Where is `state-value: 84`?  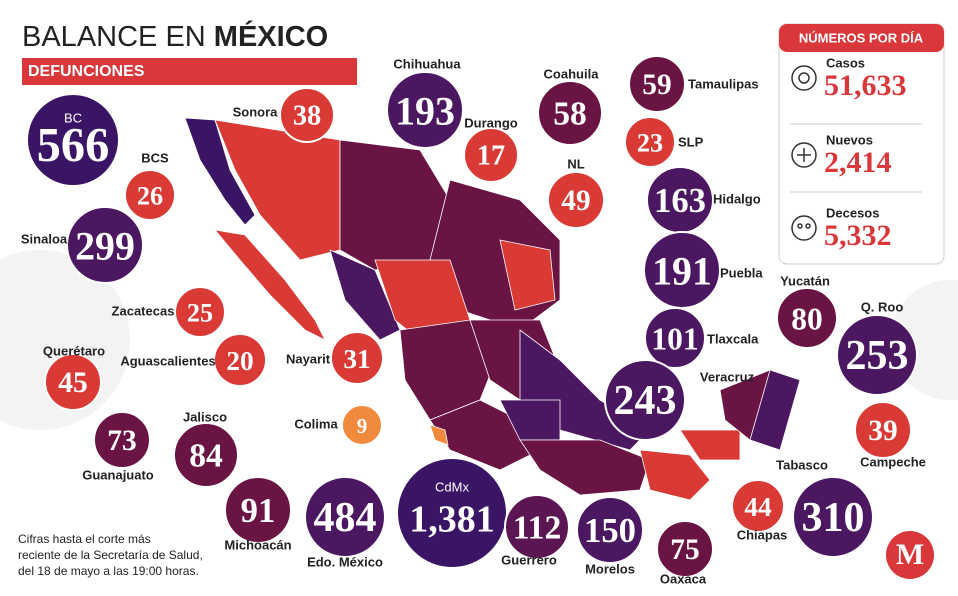 state-value: 84 is located at coordinates (206, 456).